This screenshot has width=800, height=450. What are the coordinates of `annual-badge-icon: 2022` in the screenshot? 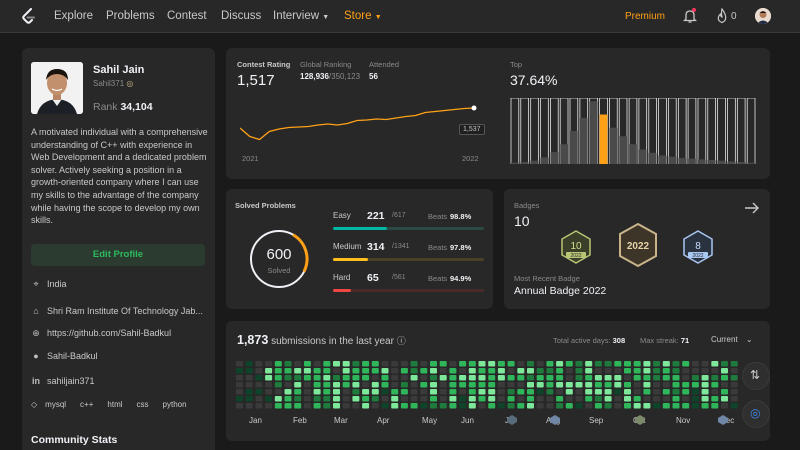 It's located at (638, 245).